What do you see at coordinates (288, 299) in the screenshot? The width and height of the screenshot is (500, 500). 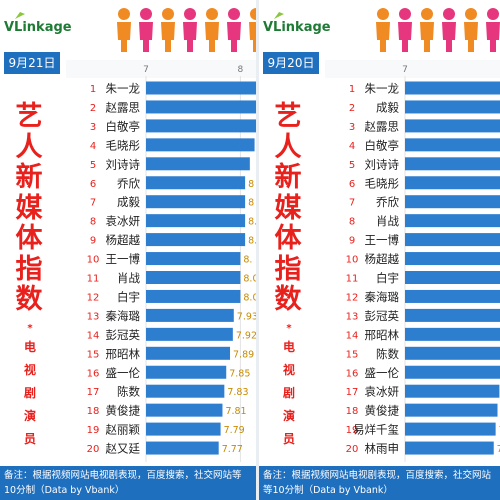 I see `title-char: 数` at bounding box center [288, 299].